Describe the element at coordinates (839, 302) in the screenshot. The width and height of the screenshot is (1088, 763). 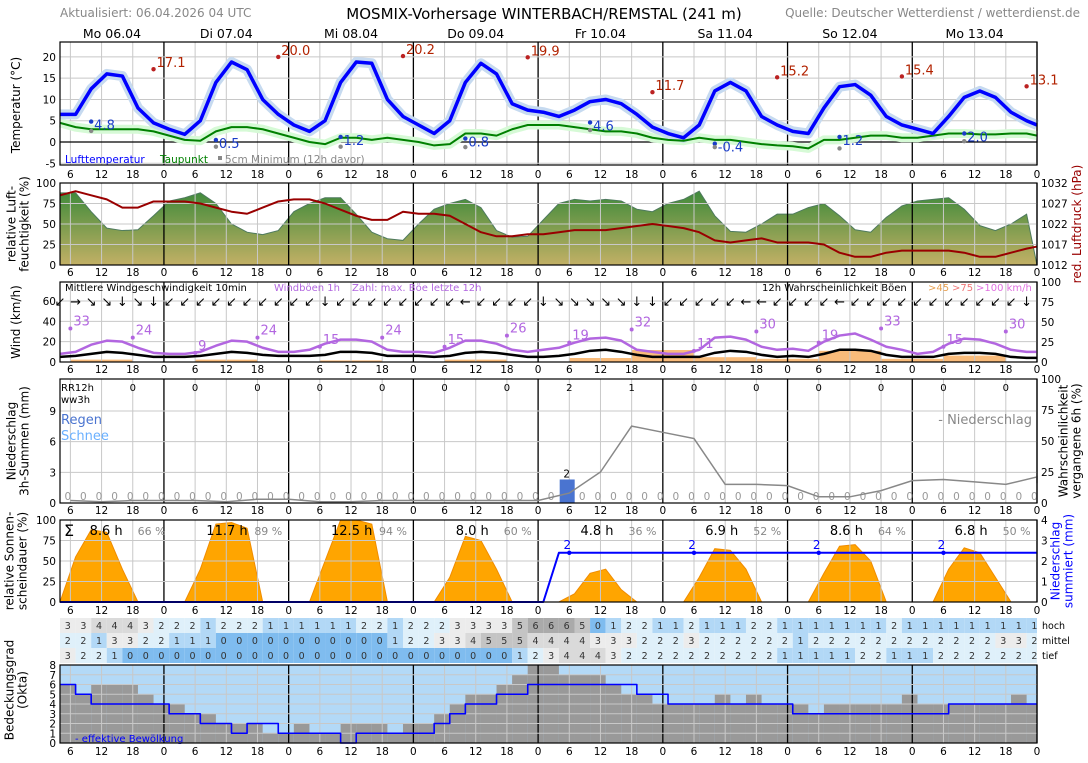
I see `wind-direction-arrow-icon: ←` at that location.